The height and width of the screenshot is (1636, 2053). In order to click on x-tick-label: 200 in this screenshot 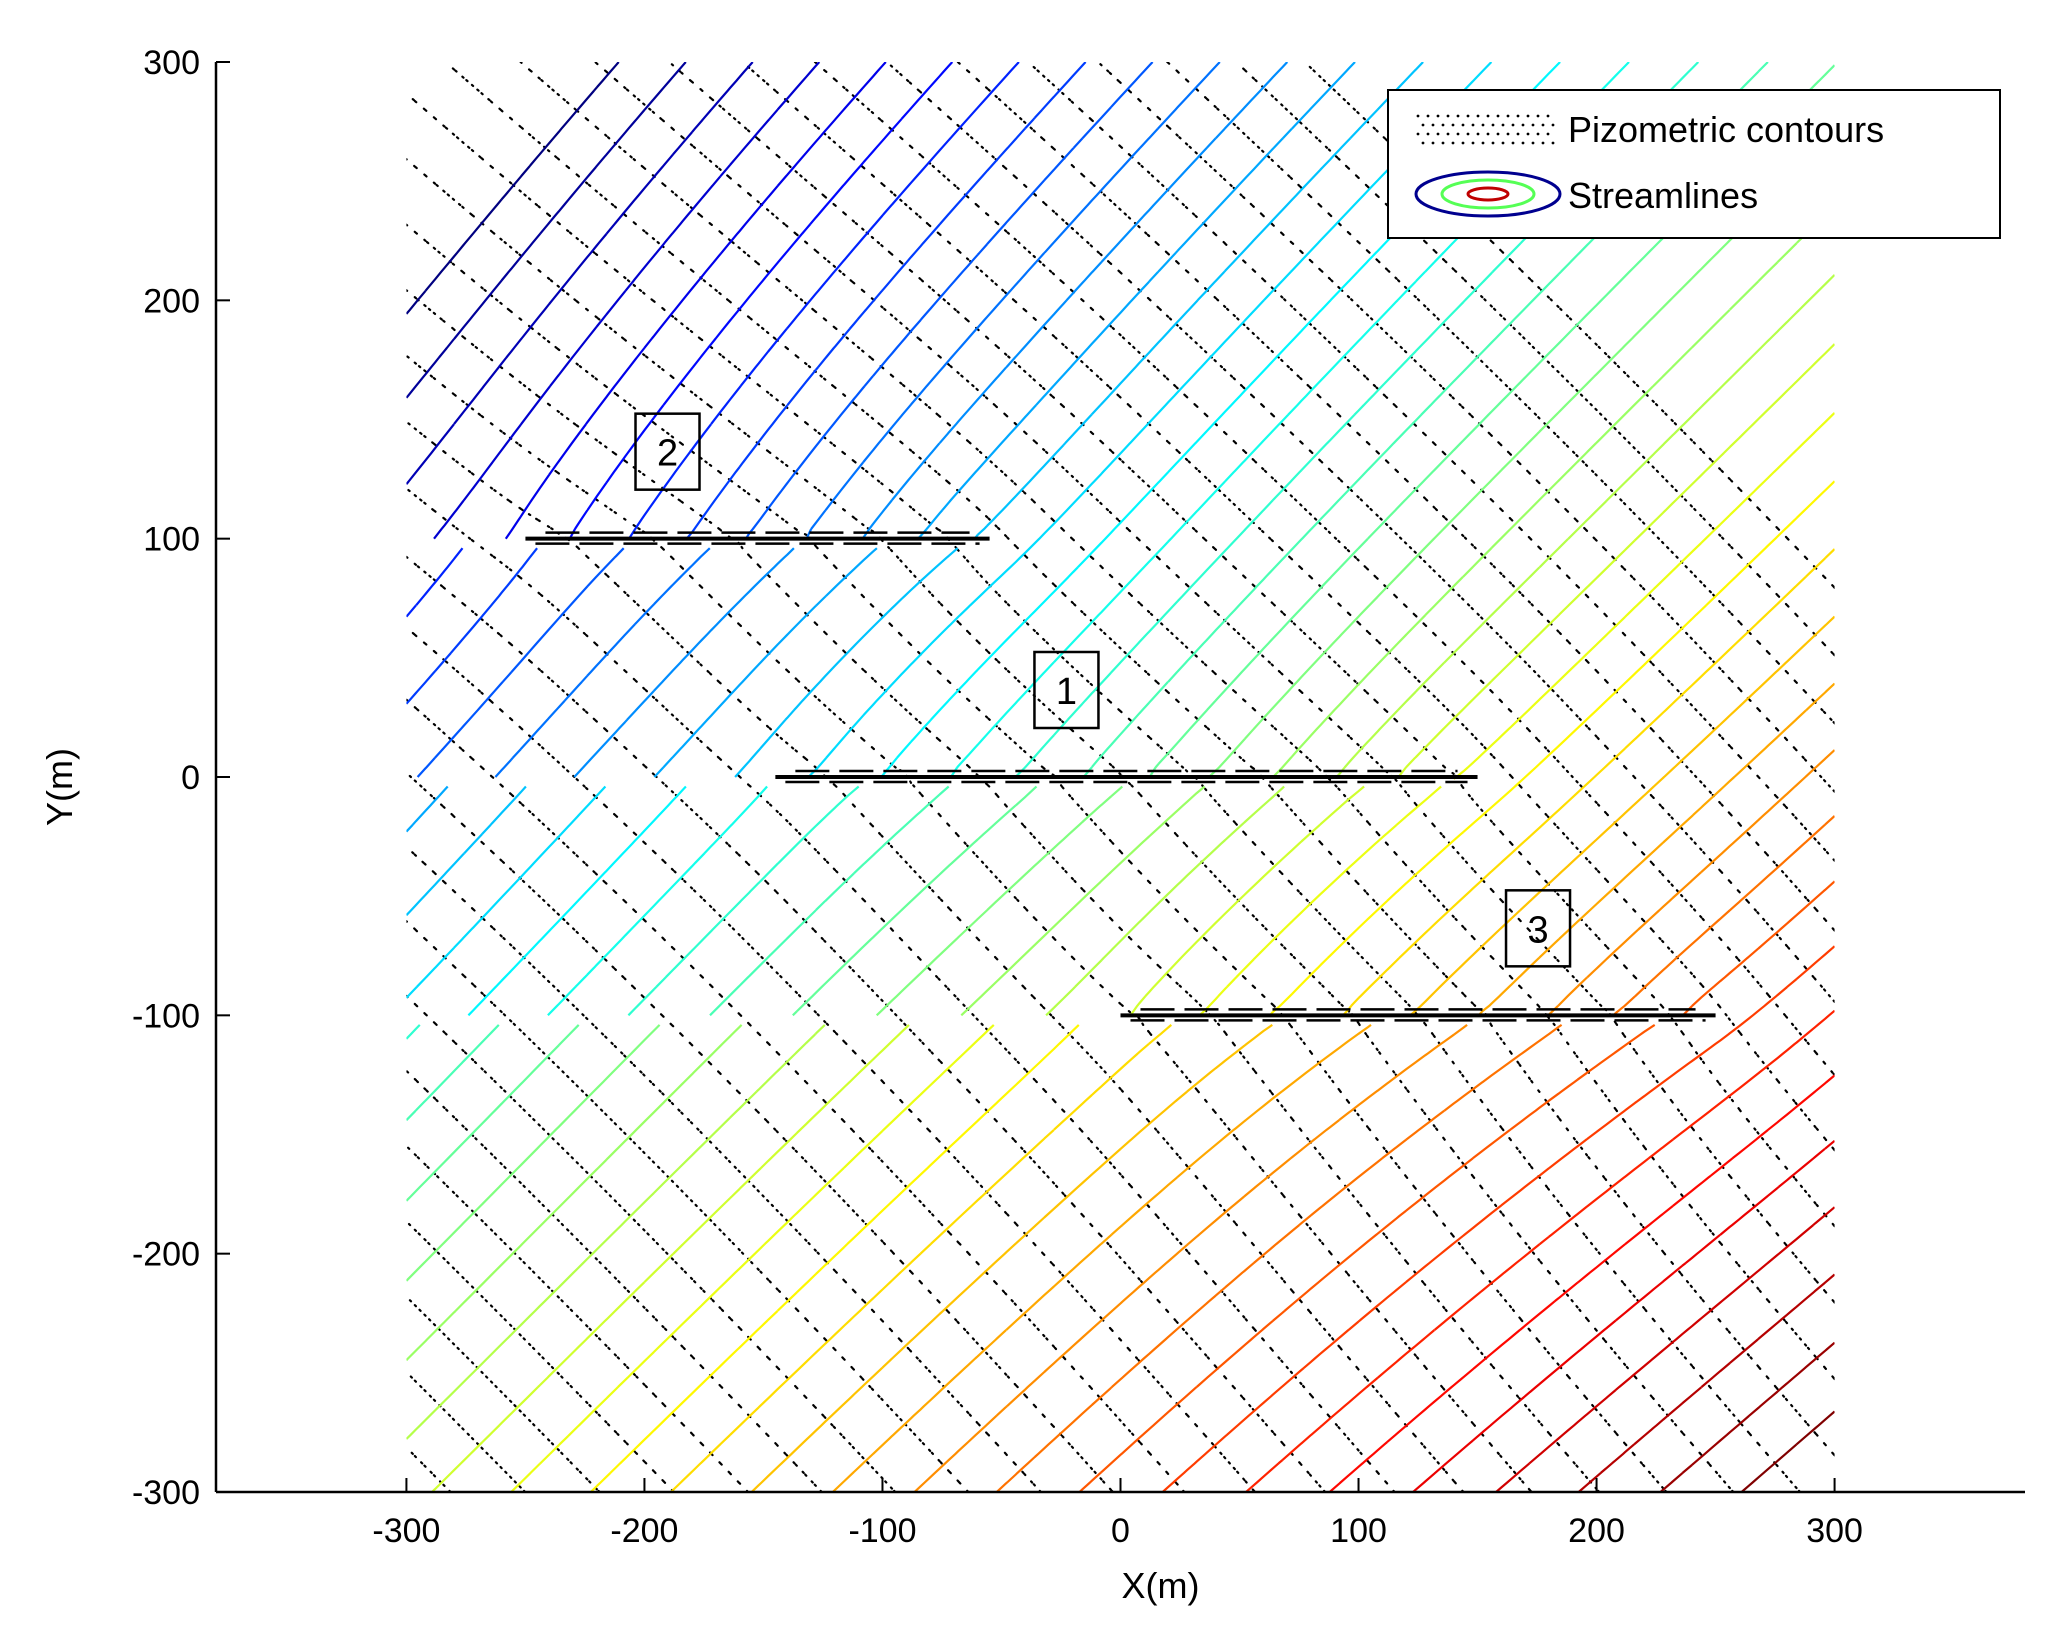, I will do `click(1596, 1531)`.